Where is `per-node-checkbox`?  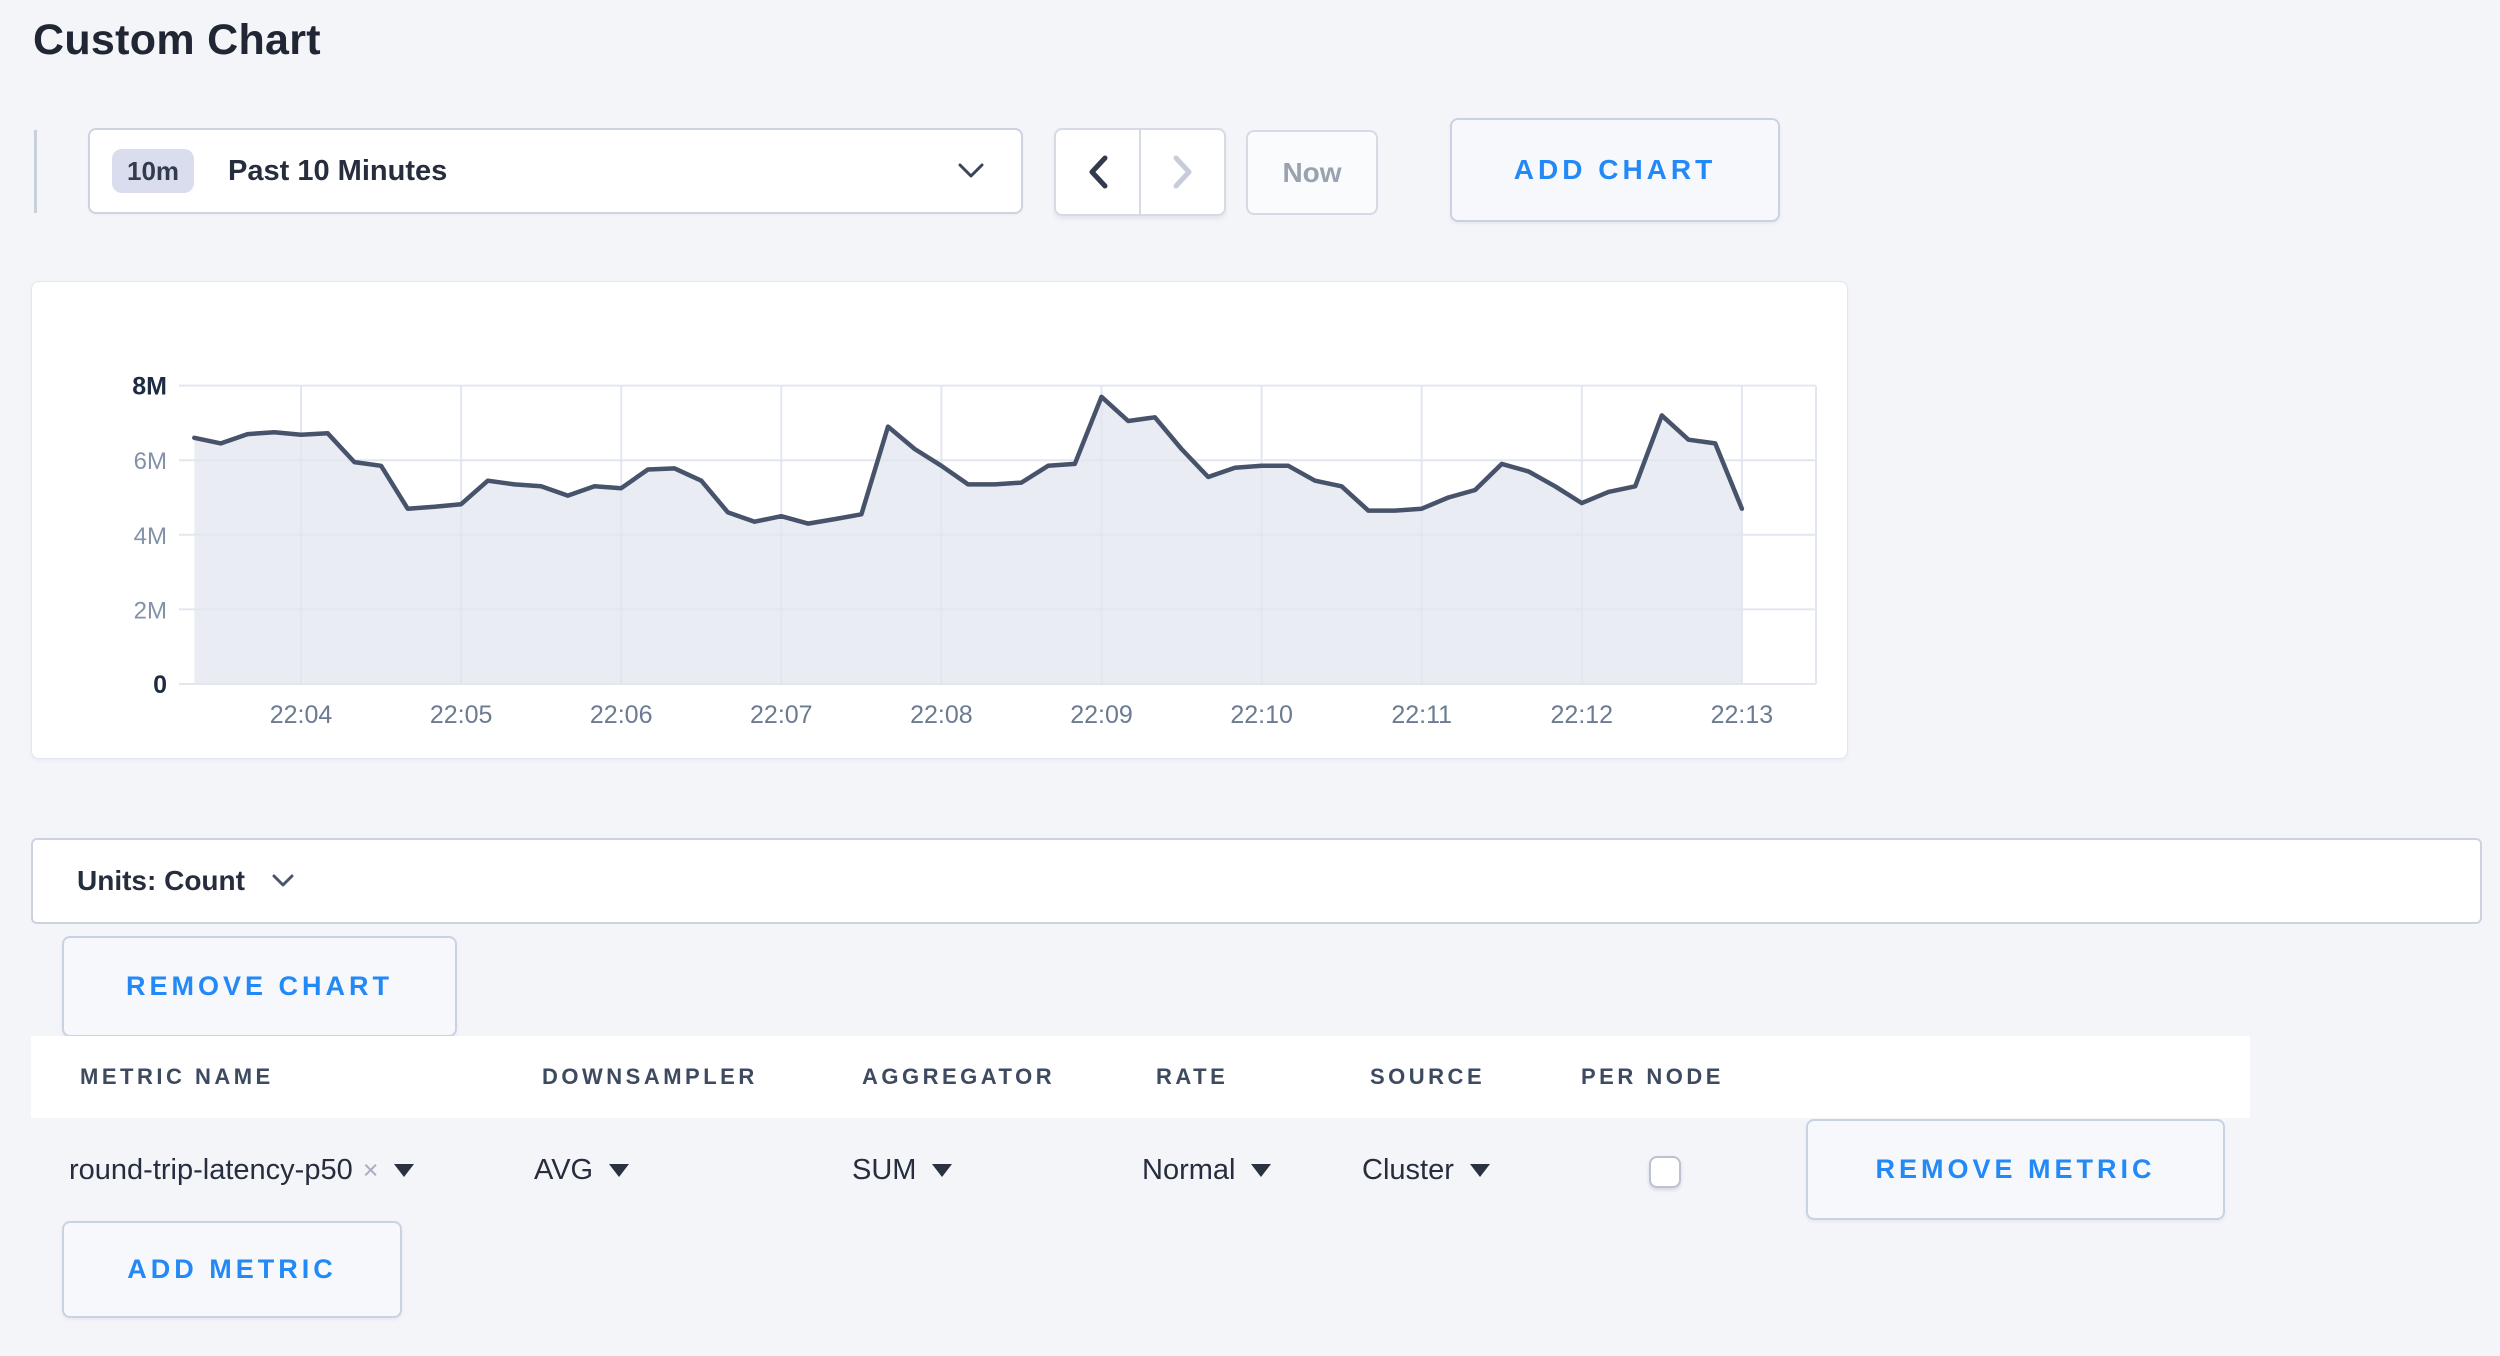 per-node-checkbox is located at coordinates (1665, 1172).